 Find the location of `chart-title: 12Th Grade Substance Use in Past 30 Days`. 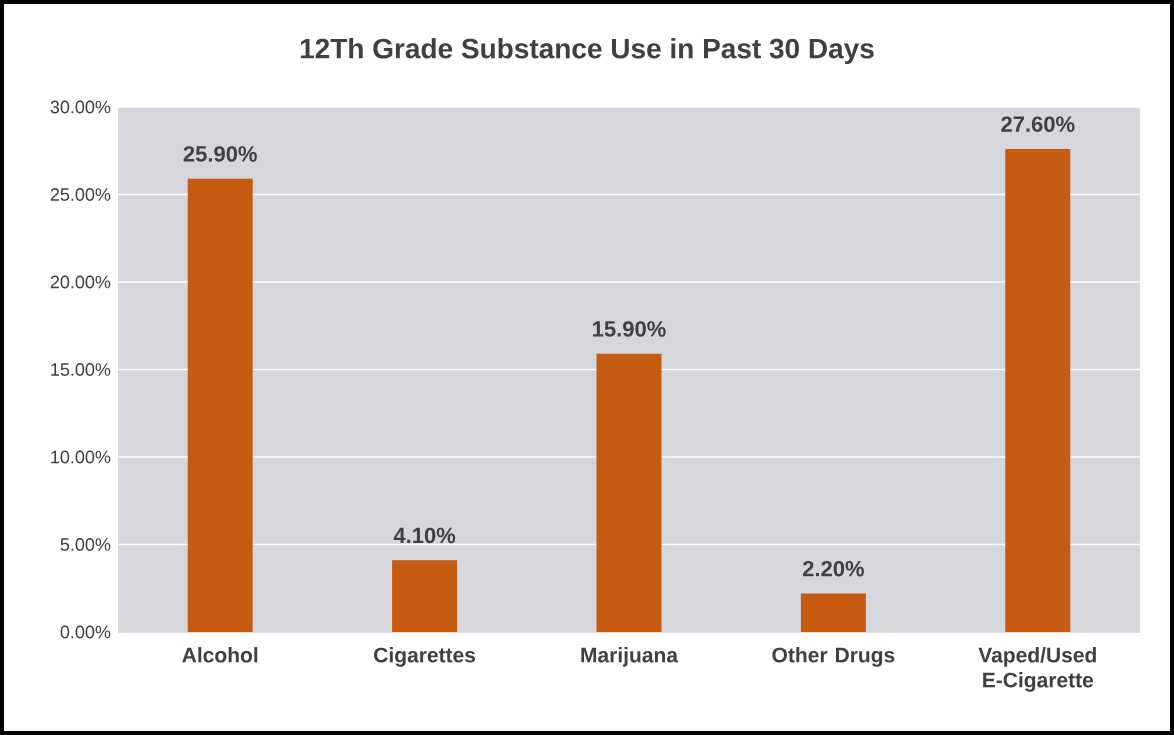

chart-title: 12Th Grade Substance Use in Past 30 Days is located at coordinates (587, 51).